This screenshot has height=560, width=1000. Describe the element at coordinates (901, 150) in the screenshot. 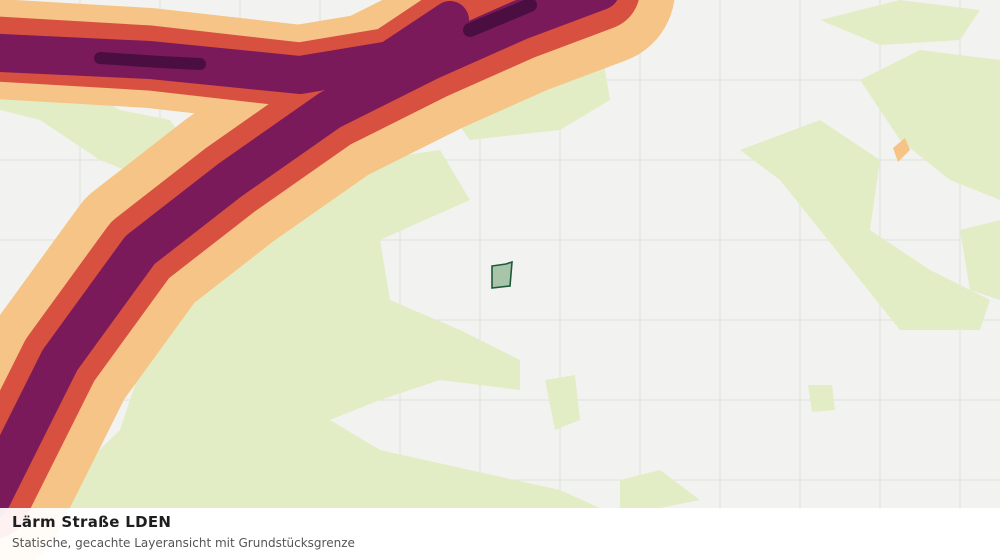

I see `noise-spot` at that location.